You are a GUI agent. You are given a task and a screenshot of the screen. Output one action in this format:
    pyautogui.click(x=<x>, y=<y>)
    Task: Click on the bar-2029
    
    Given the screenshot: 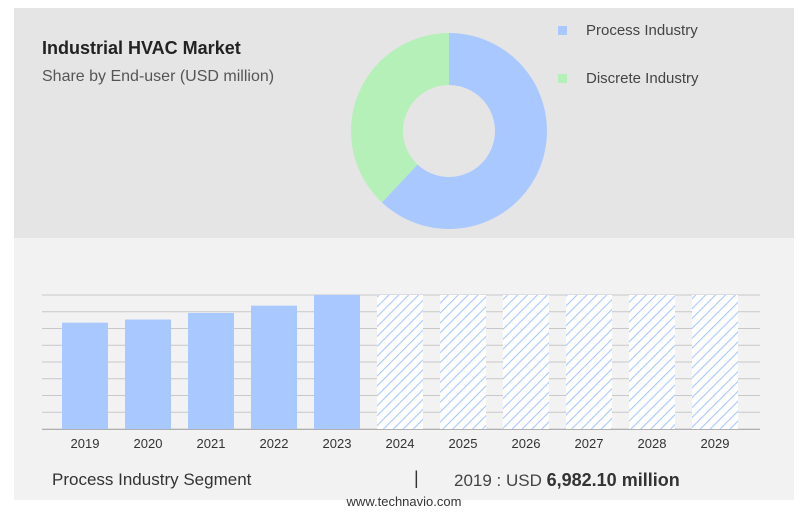 What is the action you would take?
    pyautogui.click(x=715, y=362)
    